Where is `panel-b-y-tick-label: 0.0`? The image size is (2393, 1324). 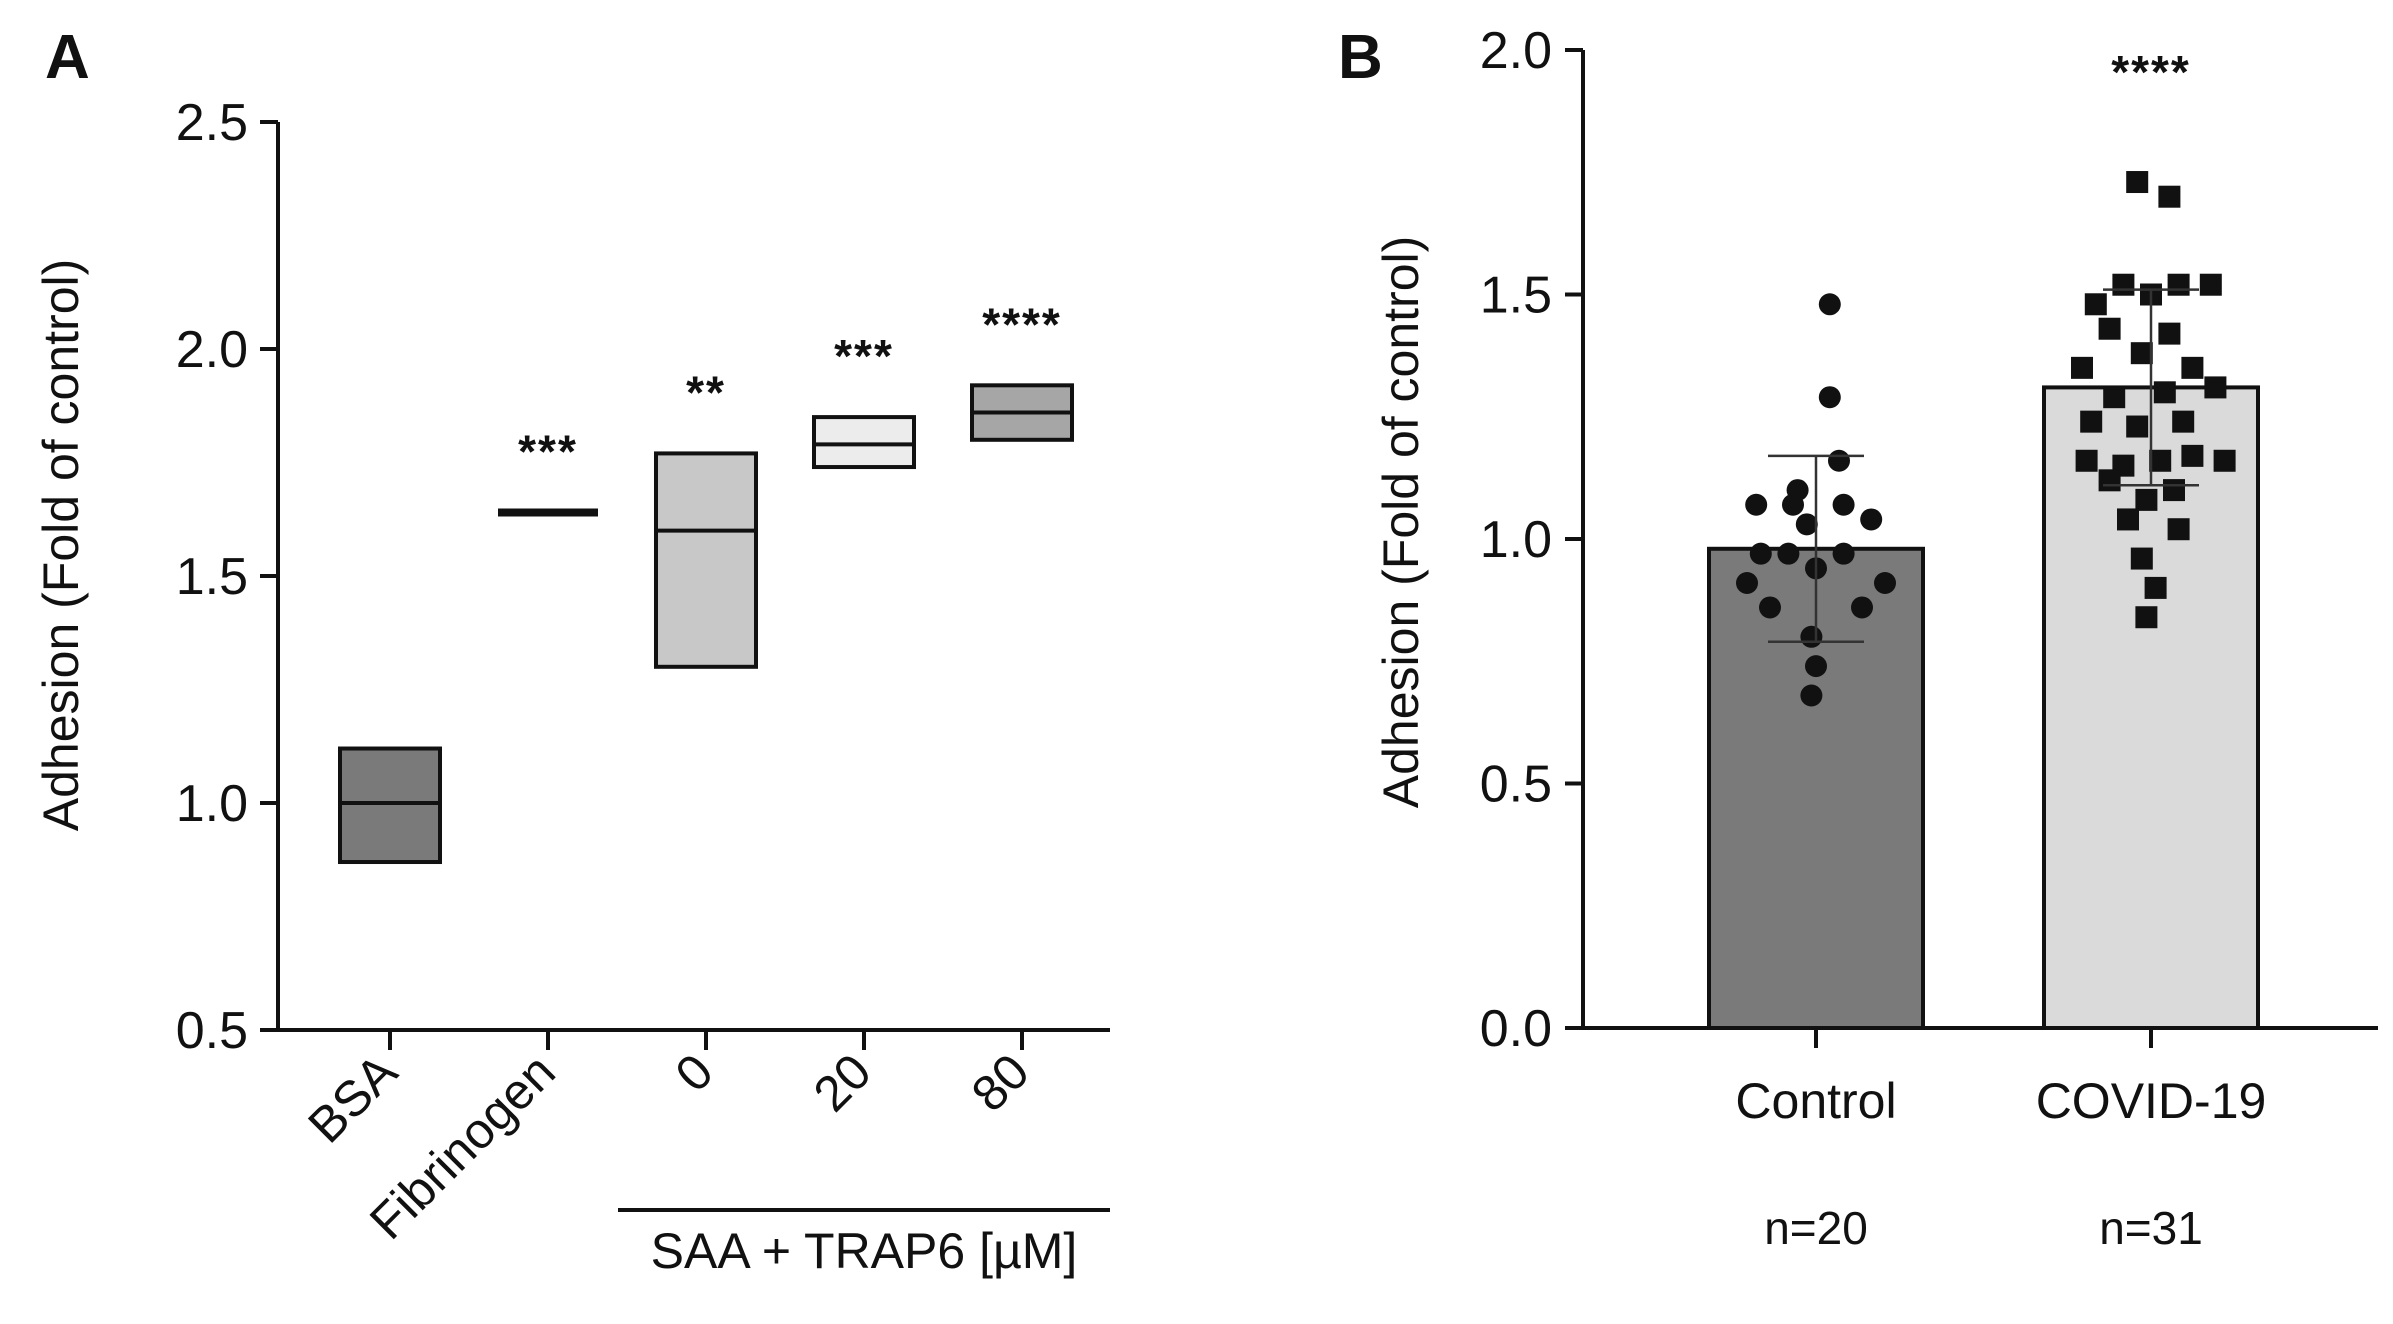
panel-b-y-tick-label: 0.0 is located at coordinates (1516, 1029).